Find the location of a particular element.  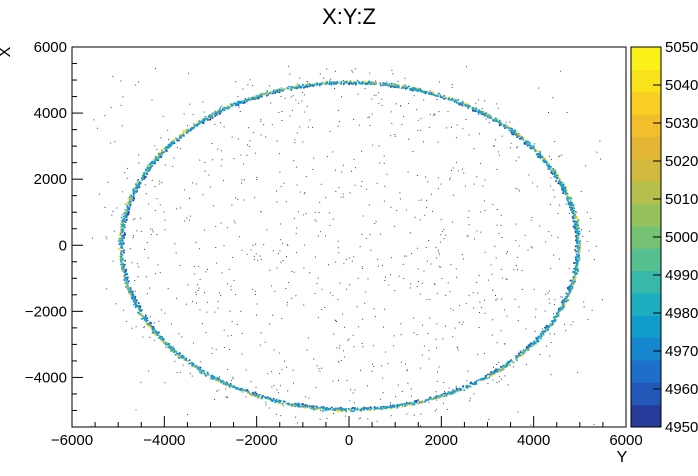

colorbar-segment is located at coordinates (646, 349).